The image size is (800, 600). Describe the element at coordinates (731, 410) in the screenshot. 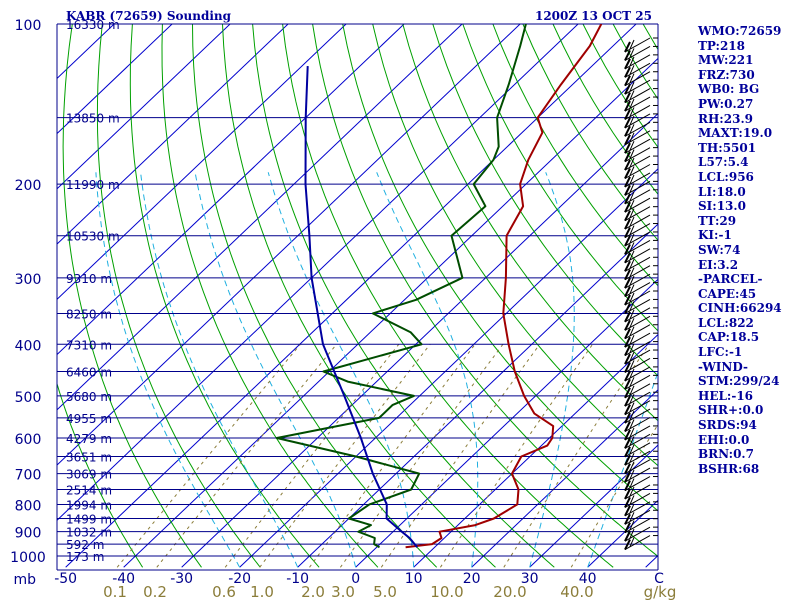

I see `sounding-index-item: SHR+:0.0` at that location.